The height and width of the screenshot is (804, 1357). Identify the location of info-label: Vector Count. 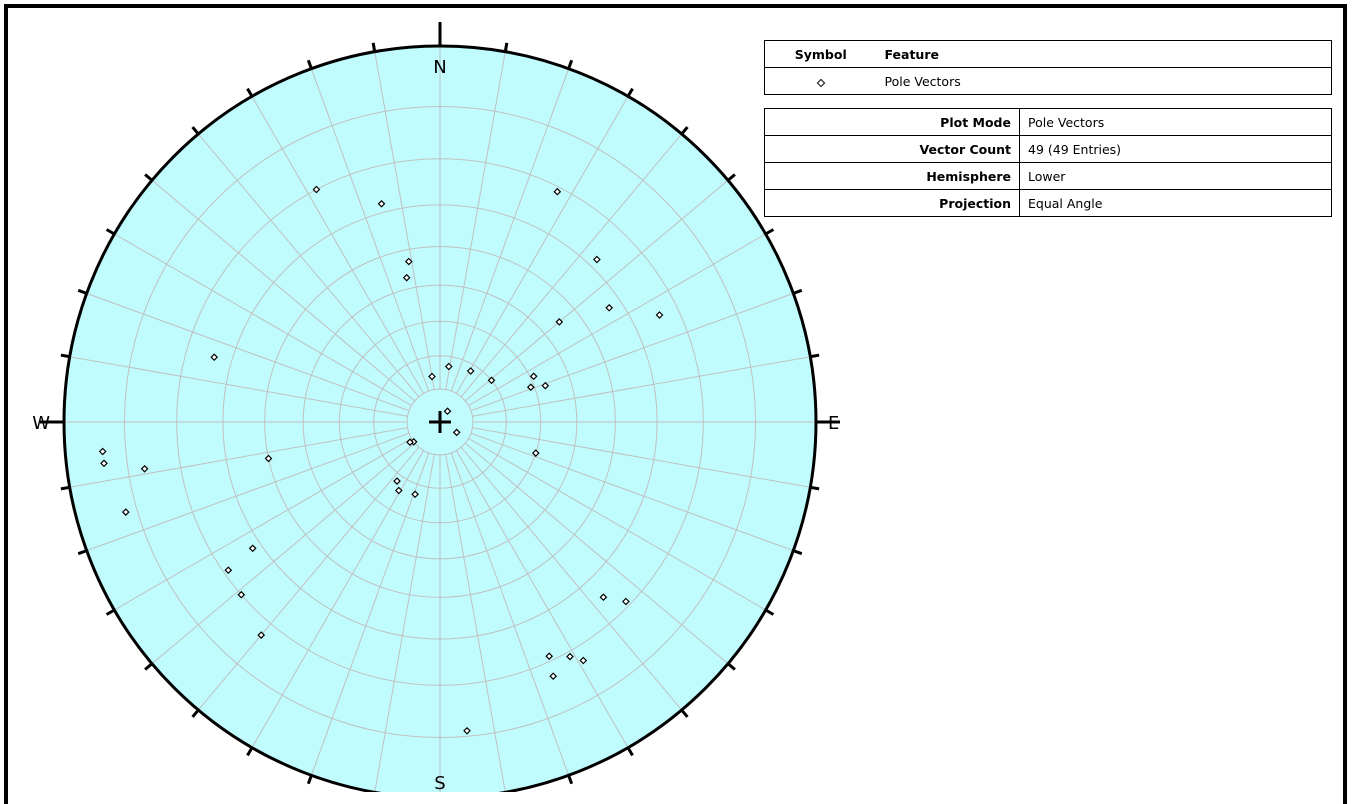
(892, 149).